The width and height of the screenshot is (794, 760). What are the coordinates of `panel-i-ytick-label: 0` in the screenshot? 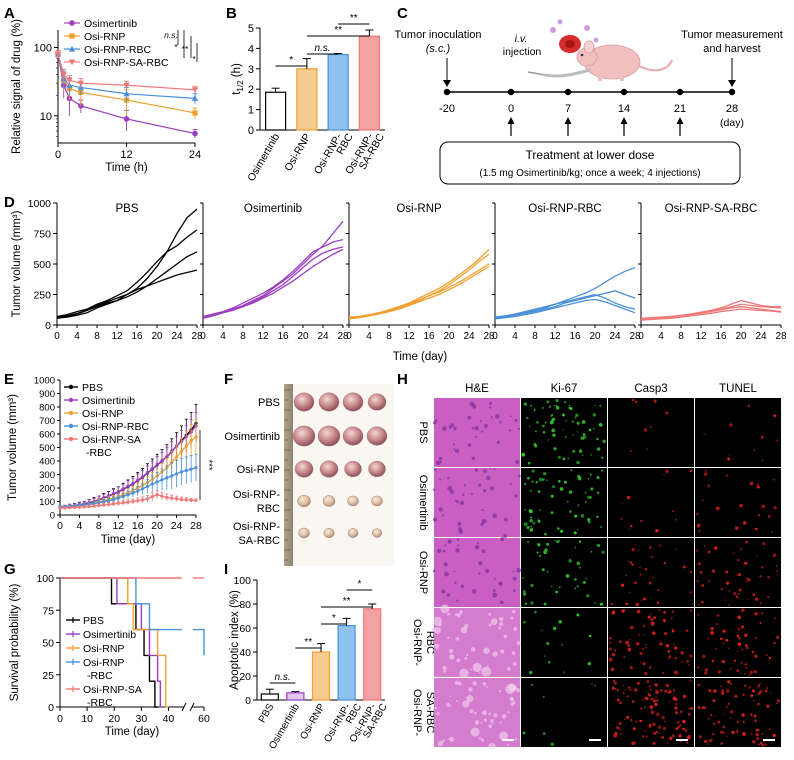 It's located at (248, 701).